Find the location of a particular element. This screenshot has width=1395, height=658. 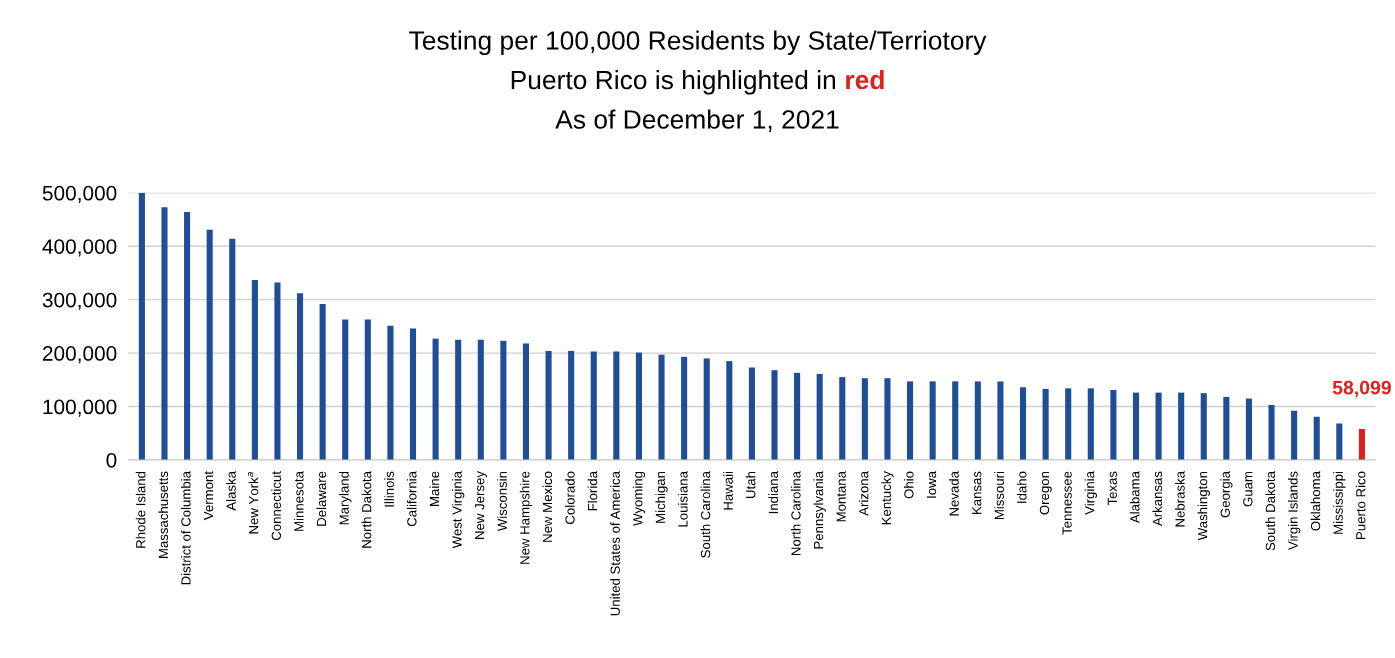

x-tick-label: Missouri is located at coordinates (999, 495).